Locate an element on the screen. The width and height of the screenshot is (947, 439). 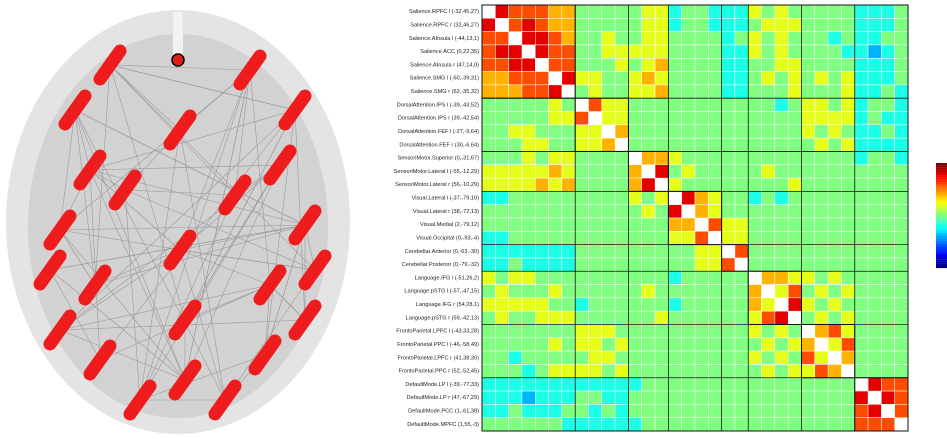
row-label: DefaultMode.MPFC (1,55,-3) is located at coordinates (443, 425).